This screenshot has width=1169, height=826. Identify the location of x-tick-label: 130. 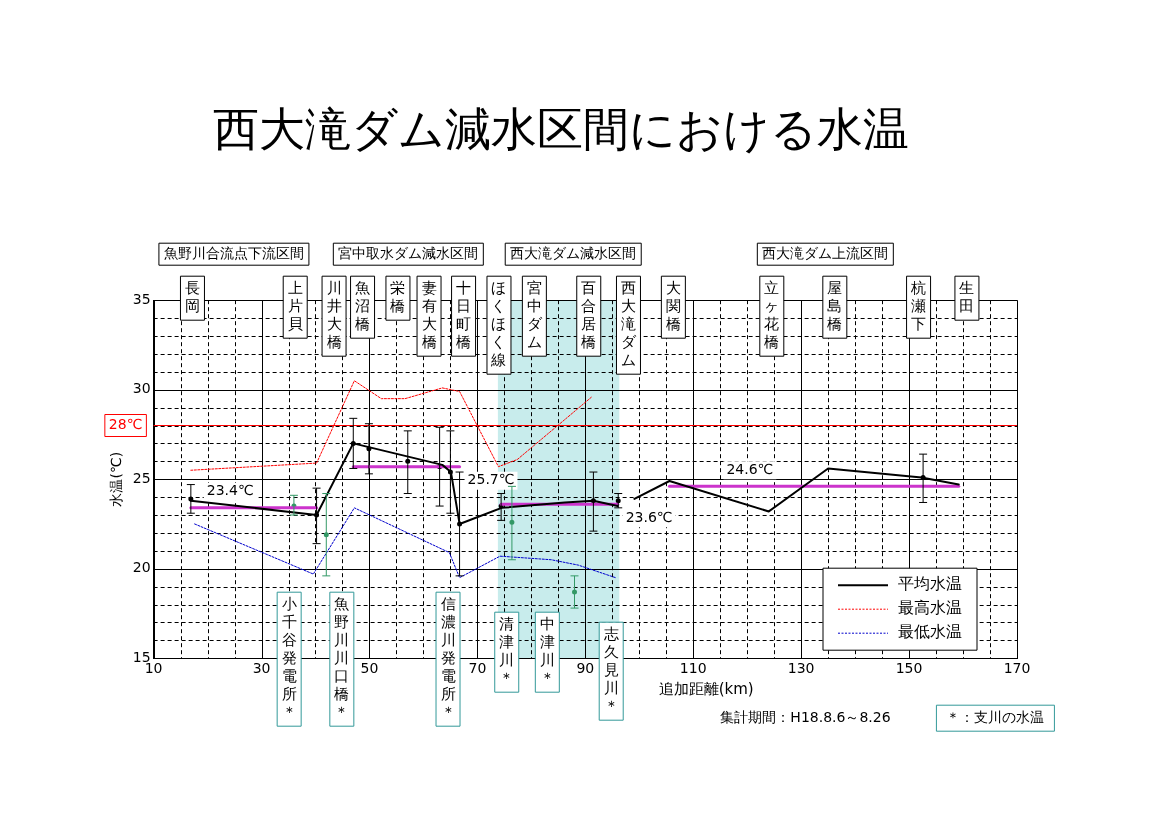
(801, 668).